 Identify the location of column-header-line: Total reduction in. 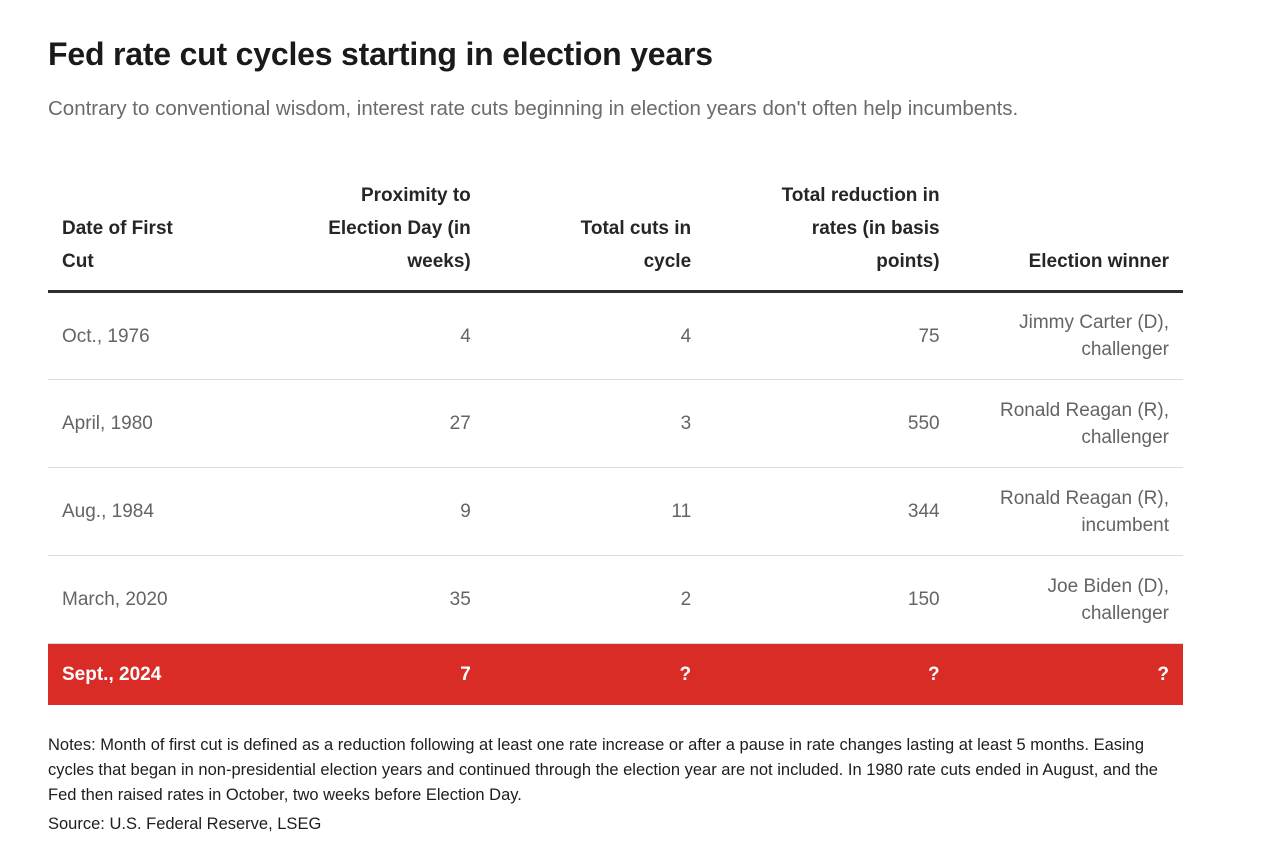
(860, 196).